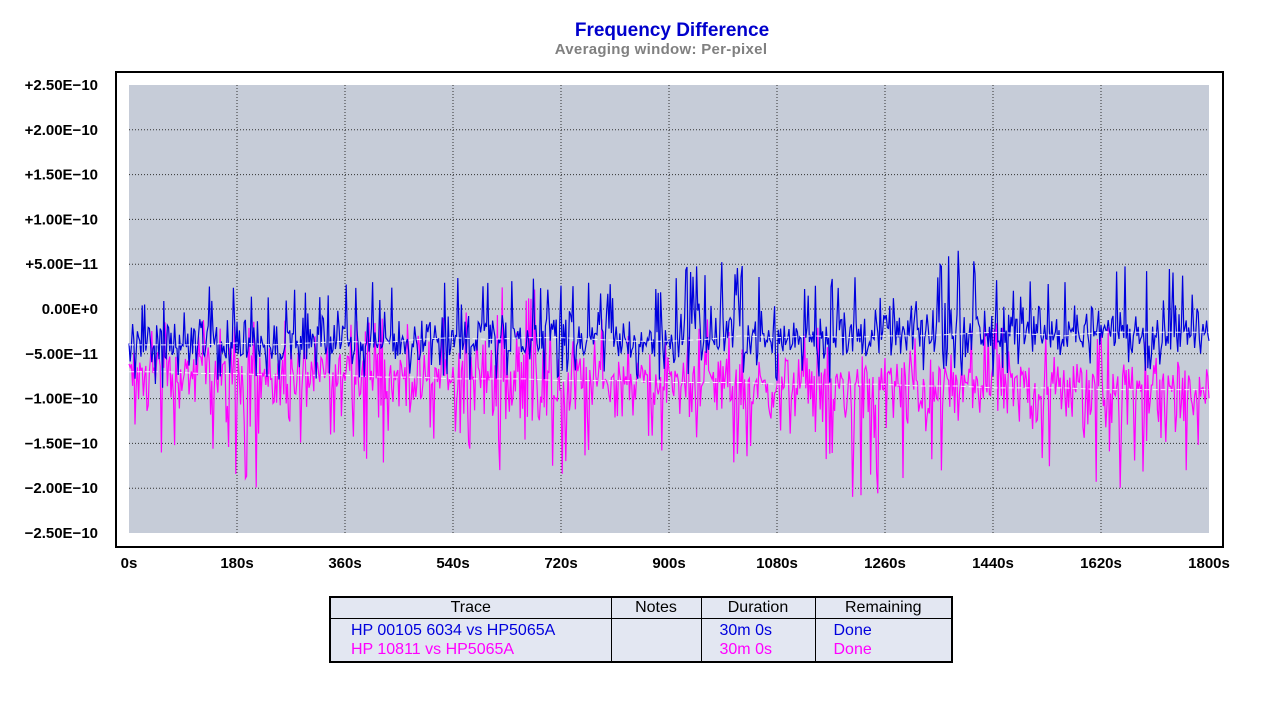 This screenshot has height=709, width=1280. I want to click on x-tick-label: 1080s, so click(777, 563).